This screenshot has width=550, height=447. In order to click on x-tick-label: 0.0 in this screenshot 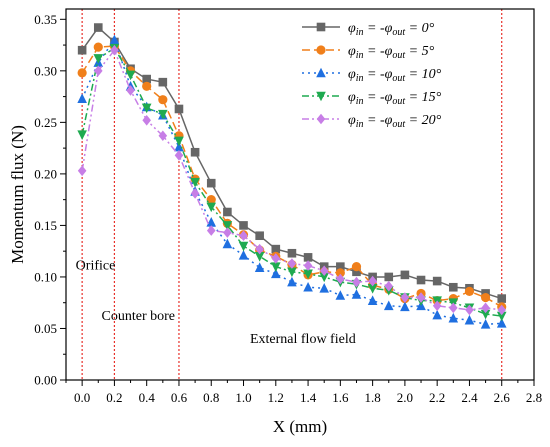, I will do `click(82, 397)`.